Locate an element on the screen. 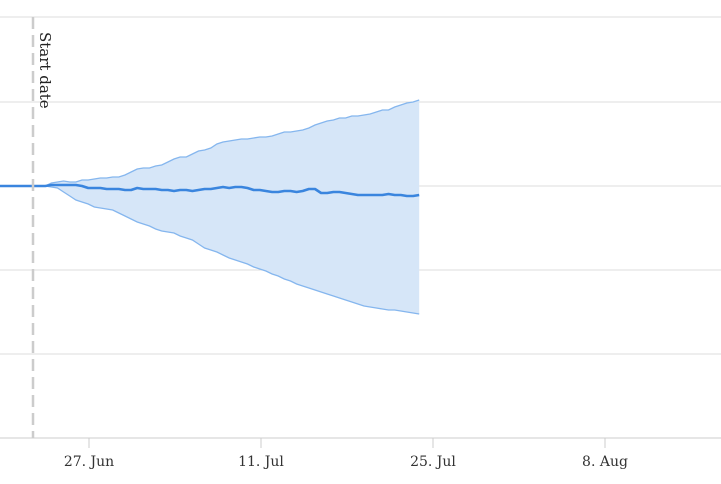 The height and width of the screenshot is (484, 721). median-series-line is located at coordinates (210, 190).